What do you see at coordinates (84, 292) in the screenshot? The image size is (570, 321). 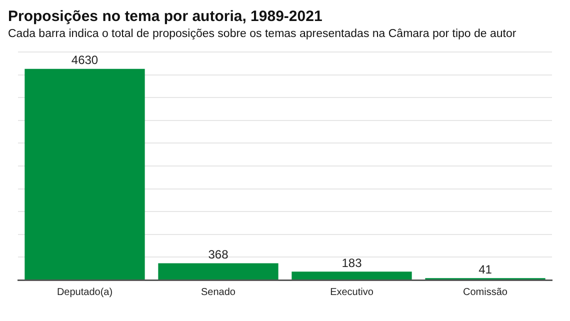 I see `x-tick-label: Deputado(a)` at bounding box center [84, 292].